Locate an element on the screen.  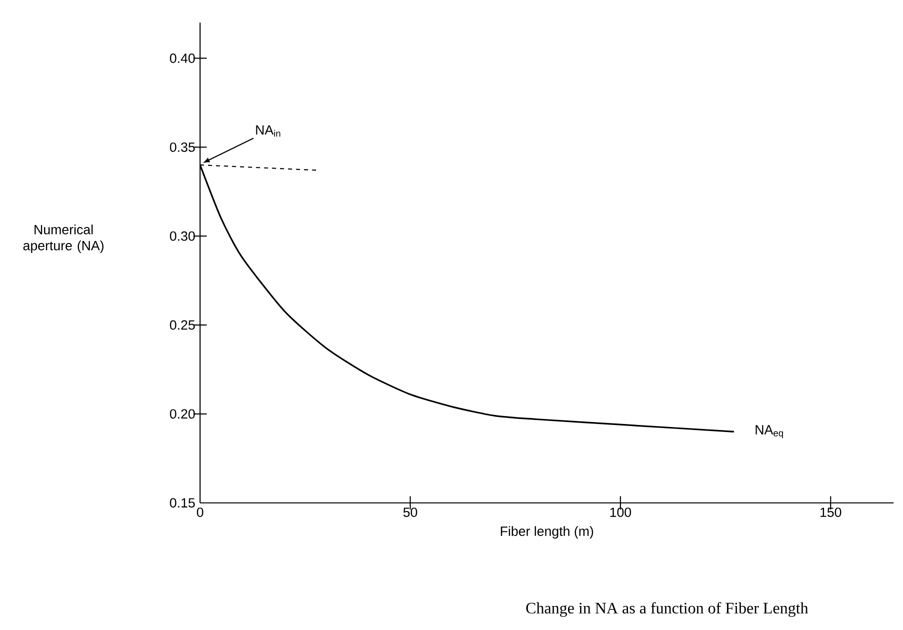
y-tick-label: 0.40 is located at coordinates (182, 59).